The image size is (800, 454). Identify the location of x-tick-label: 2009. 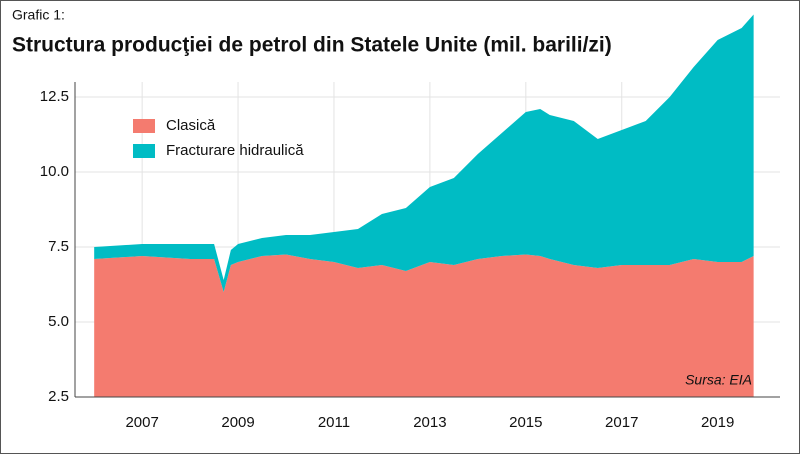
(237, 422).